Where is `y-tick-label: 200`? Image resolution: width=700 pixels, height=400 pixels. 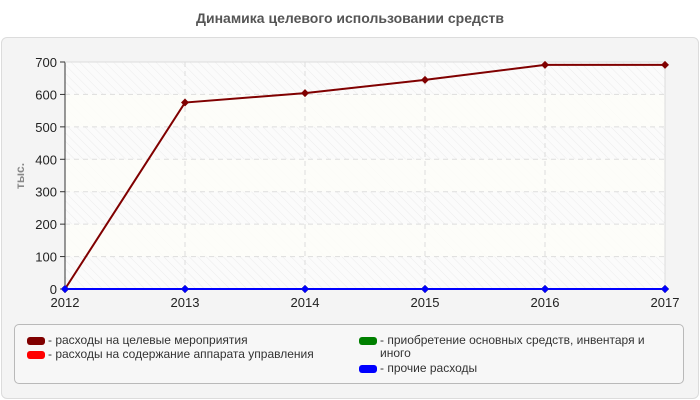
y-tick-label: 200 is located at coordinates (46, 224).